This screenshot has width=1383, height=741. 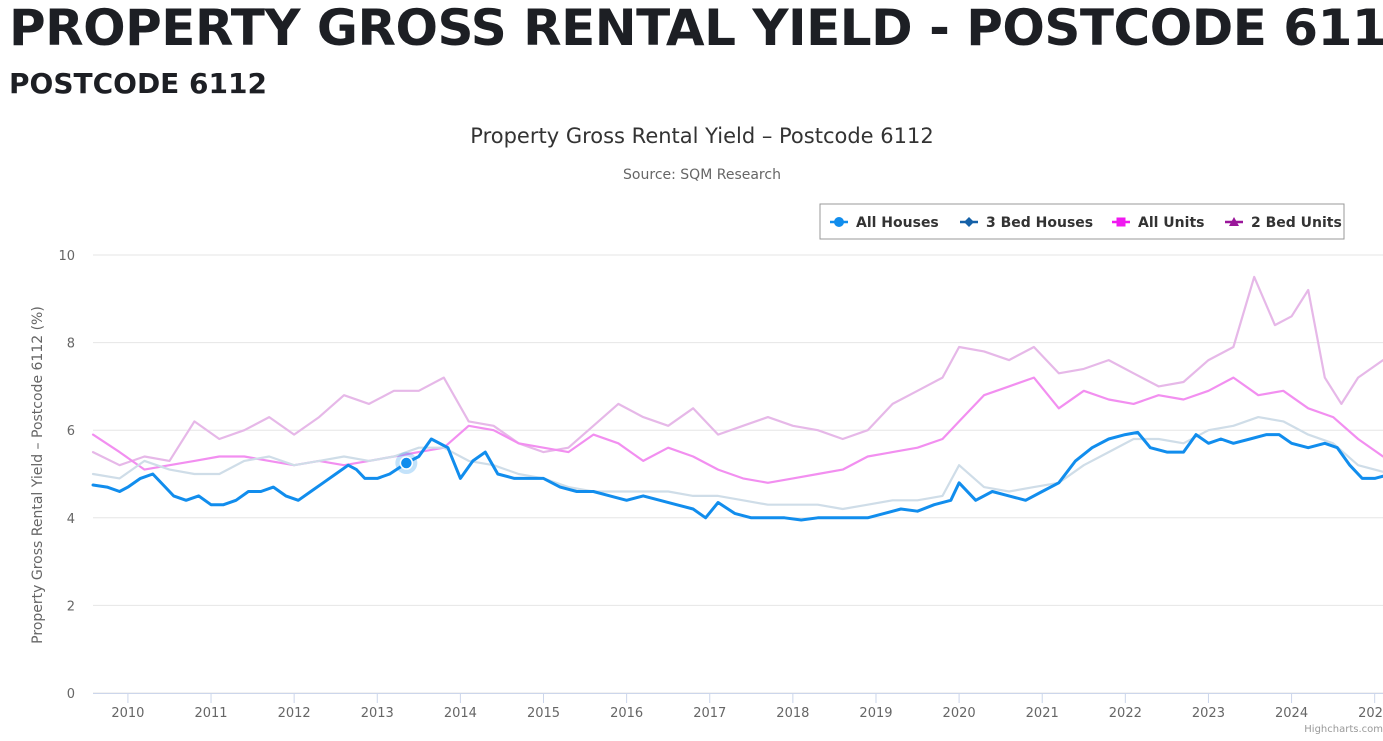 I want to click on series-line-3-bed-houses, so click(x=737, y=463).